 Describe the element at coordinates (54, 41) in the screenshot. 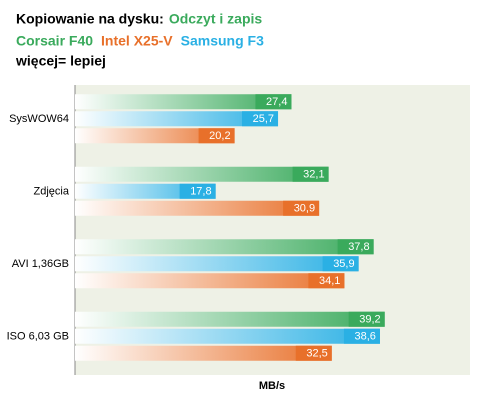

I see `legend-entry: Corsair F40` at that location.